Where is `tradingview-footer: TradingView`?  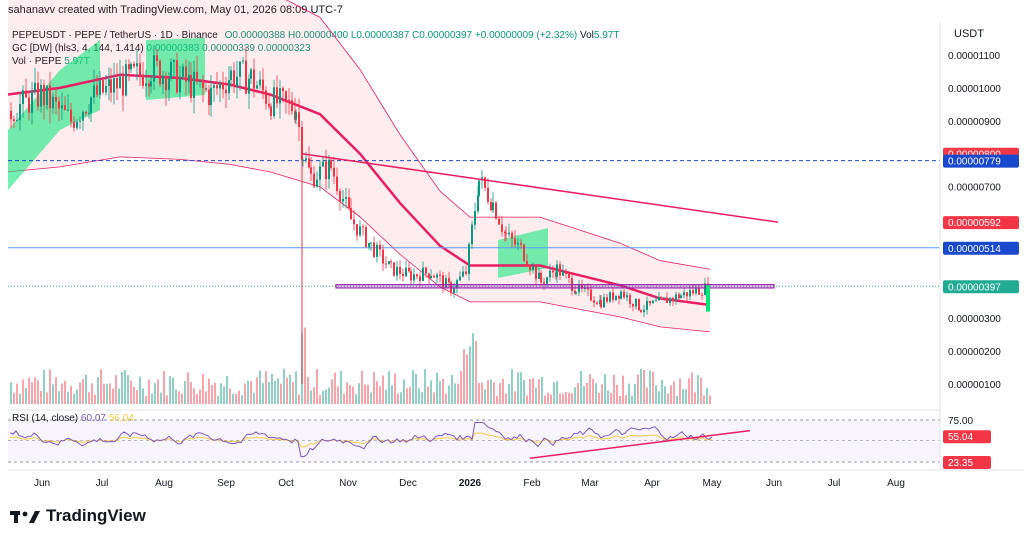
tradingview-footer: TradingView is located at coordinates (78, 516).